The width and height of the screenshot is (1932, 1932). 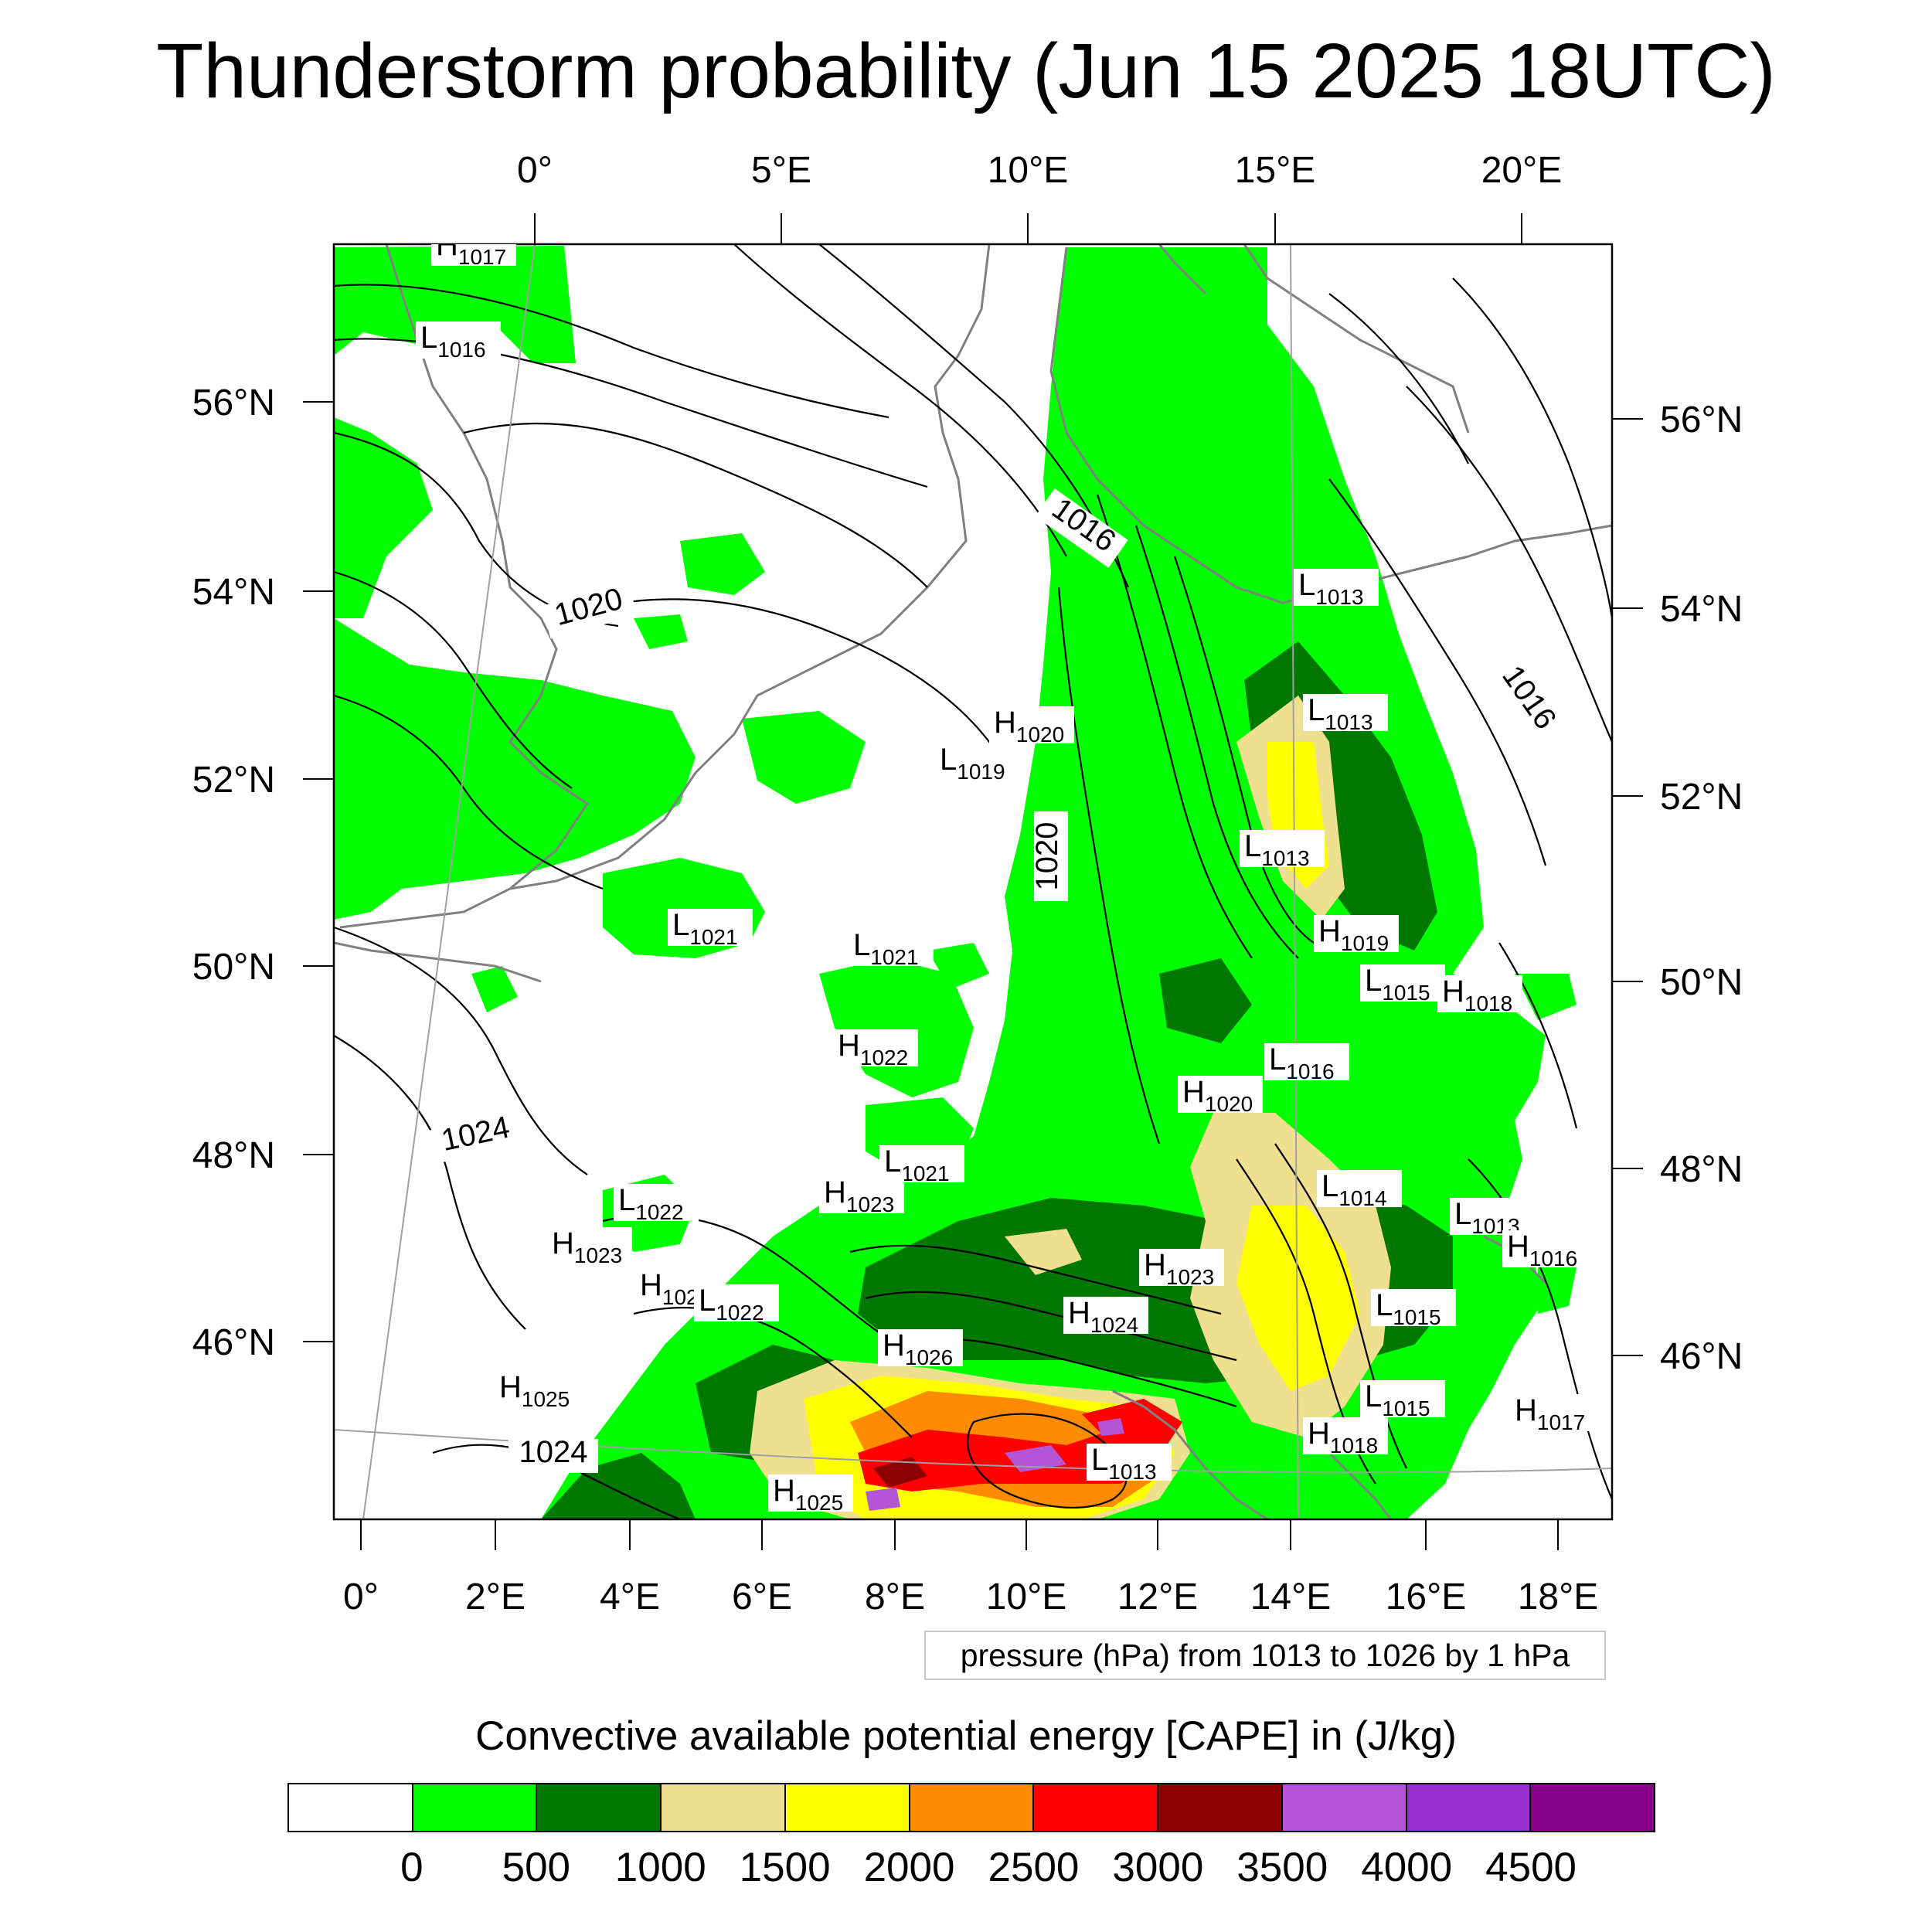 I want to click on right-lat-label: 46°N, so click(x=1701, y=1356).